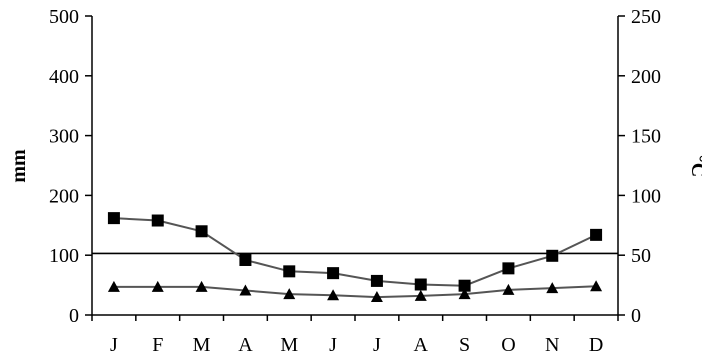 This screenshot has width=702, height=360. What do you see at coordinates (596, 345) in the screenshot?
I see `x-tick-label: D` at bounding box center [596, 345].